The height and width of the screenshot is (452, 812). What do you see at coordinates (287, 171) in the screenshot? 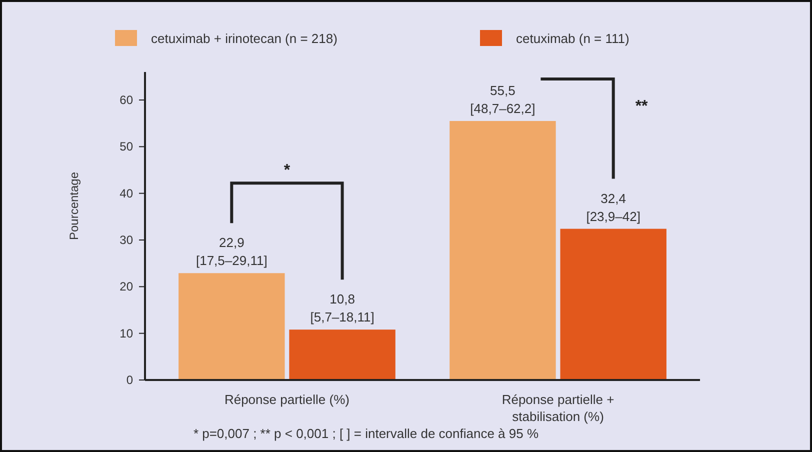
I see `annotation: *` at bounding box center [287, 171].